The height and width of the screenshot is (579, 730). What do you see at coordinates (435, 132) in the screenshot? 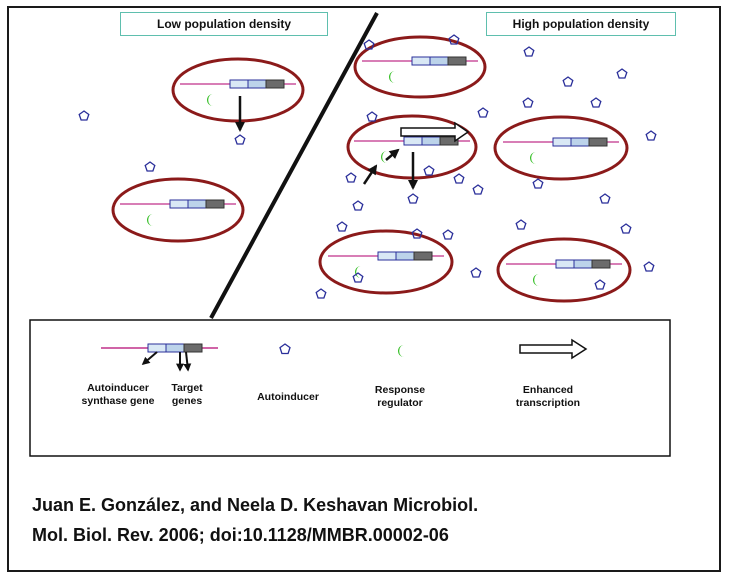
I see `enhanced-transcription-arrow` at bounding box center [435, 132].